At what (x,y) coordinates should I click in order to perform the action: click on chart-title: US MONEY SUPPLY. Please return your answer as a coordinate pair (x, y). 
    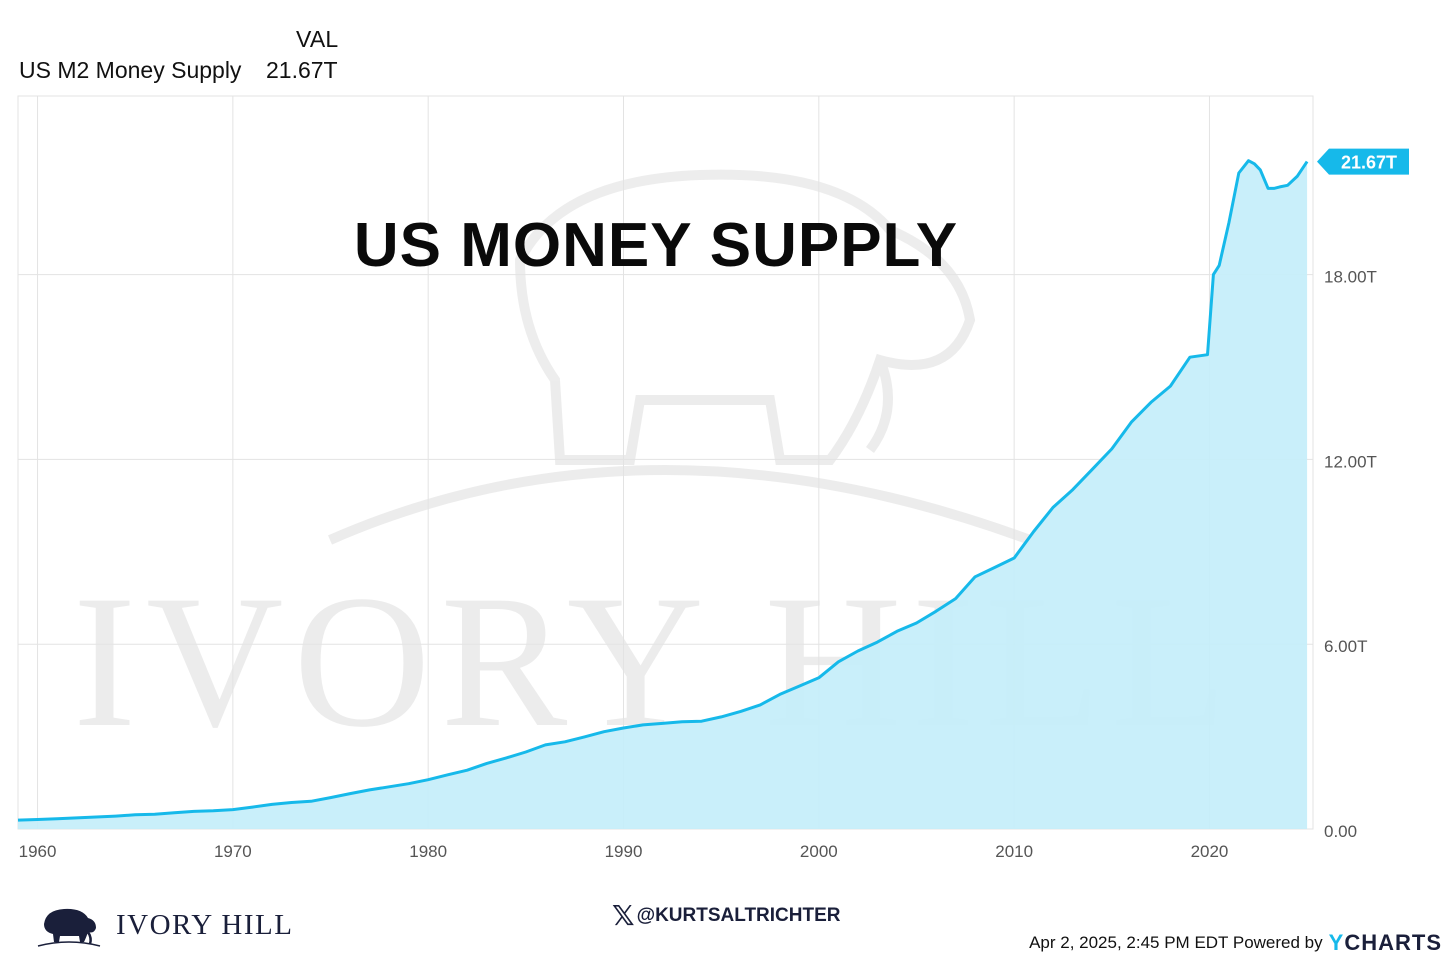
    Looking at the image, I should click on (656, 245).